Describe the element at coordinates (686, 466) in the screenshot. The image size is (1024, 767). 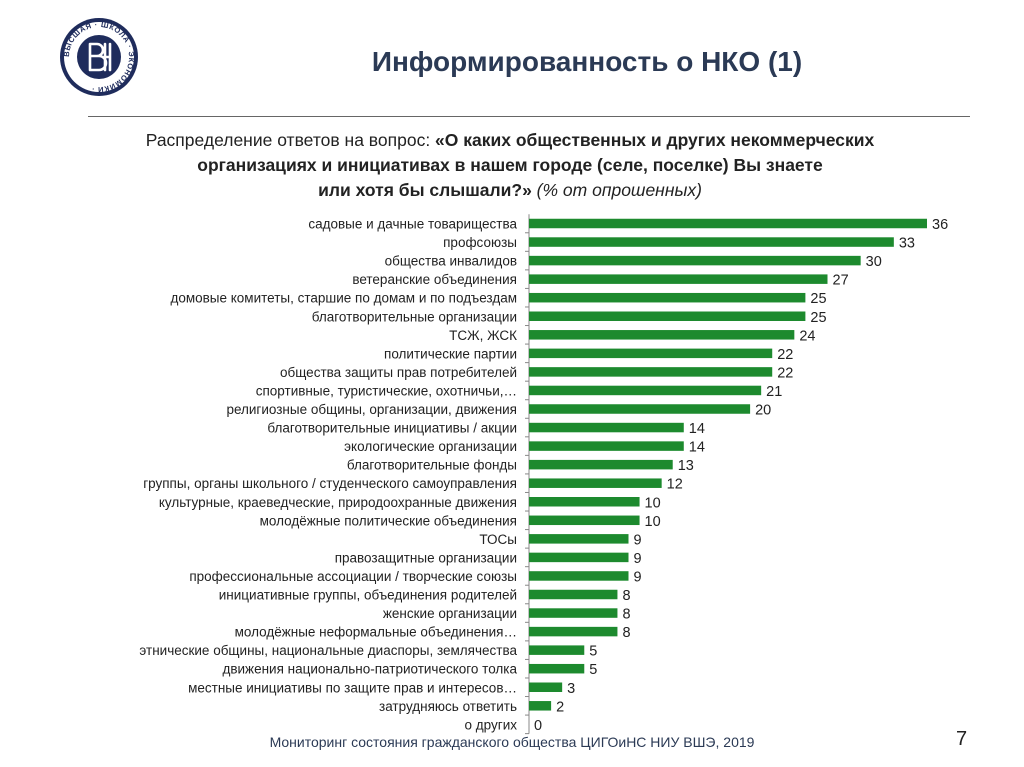
I see `value-label: 13` at that location.